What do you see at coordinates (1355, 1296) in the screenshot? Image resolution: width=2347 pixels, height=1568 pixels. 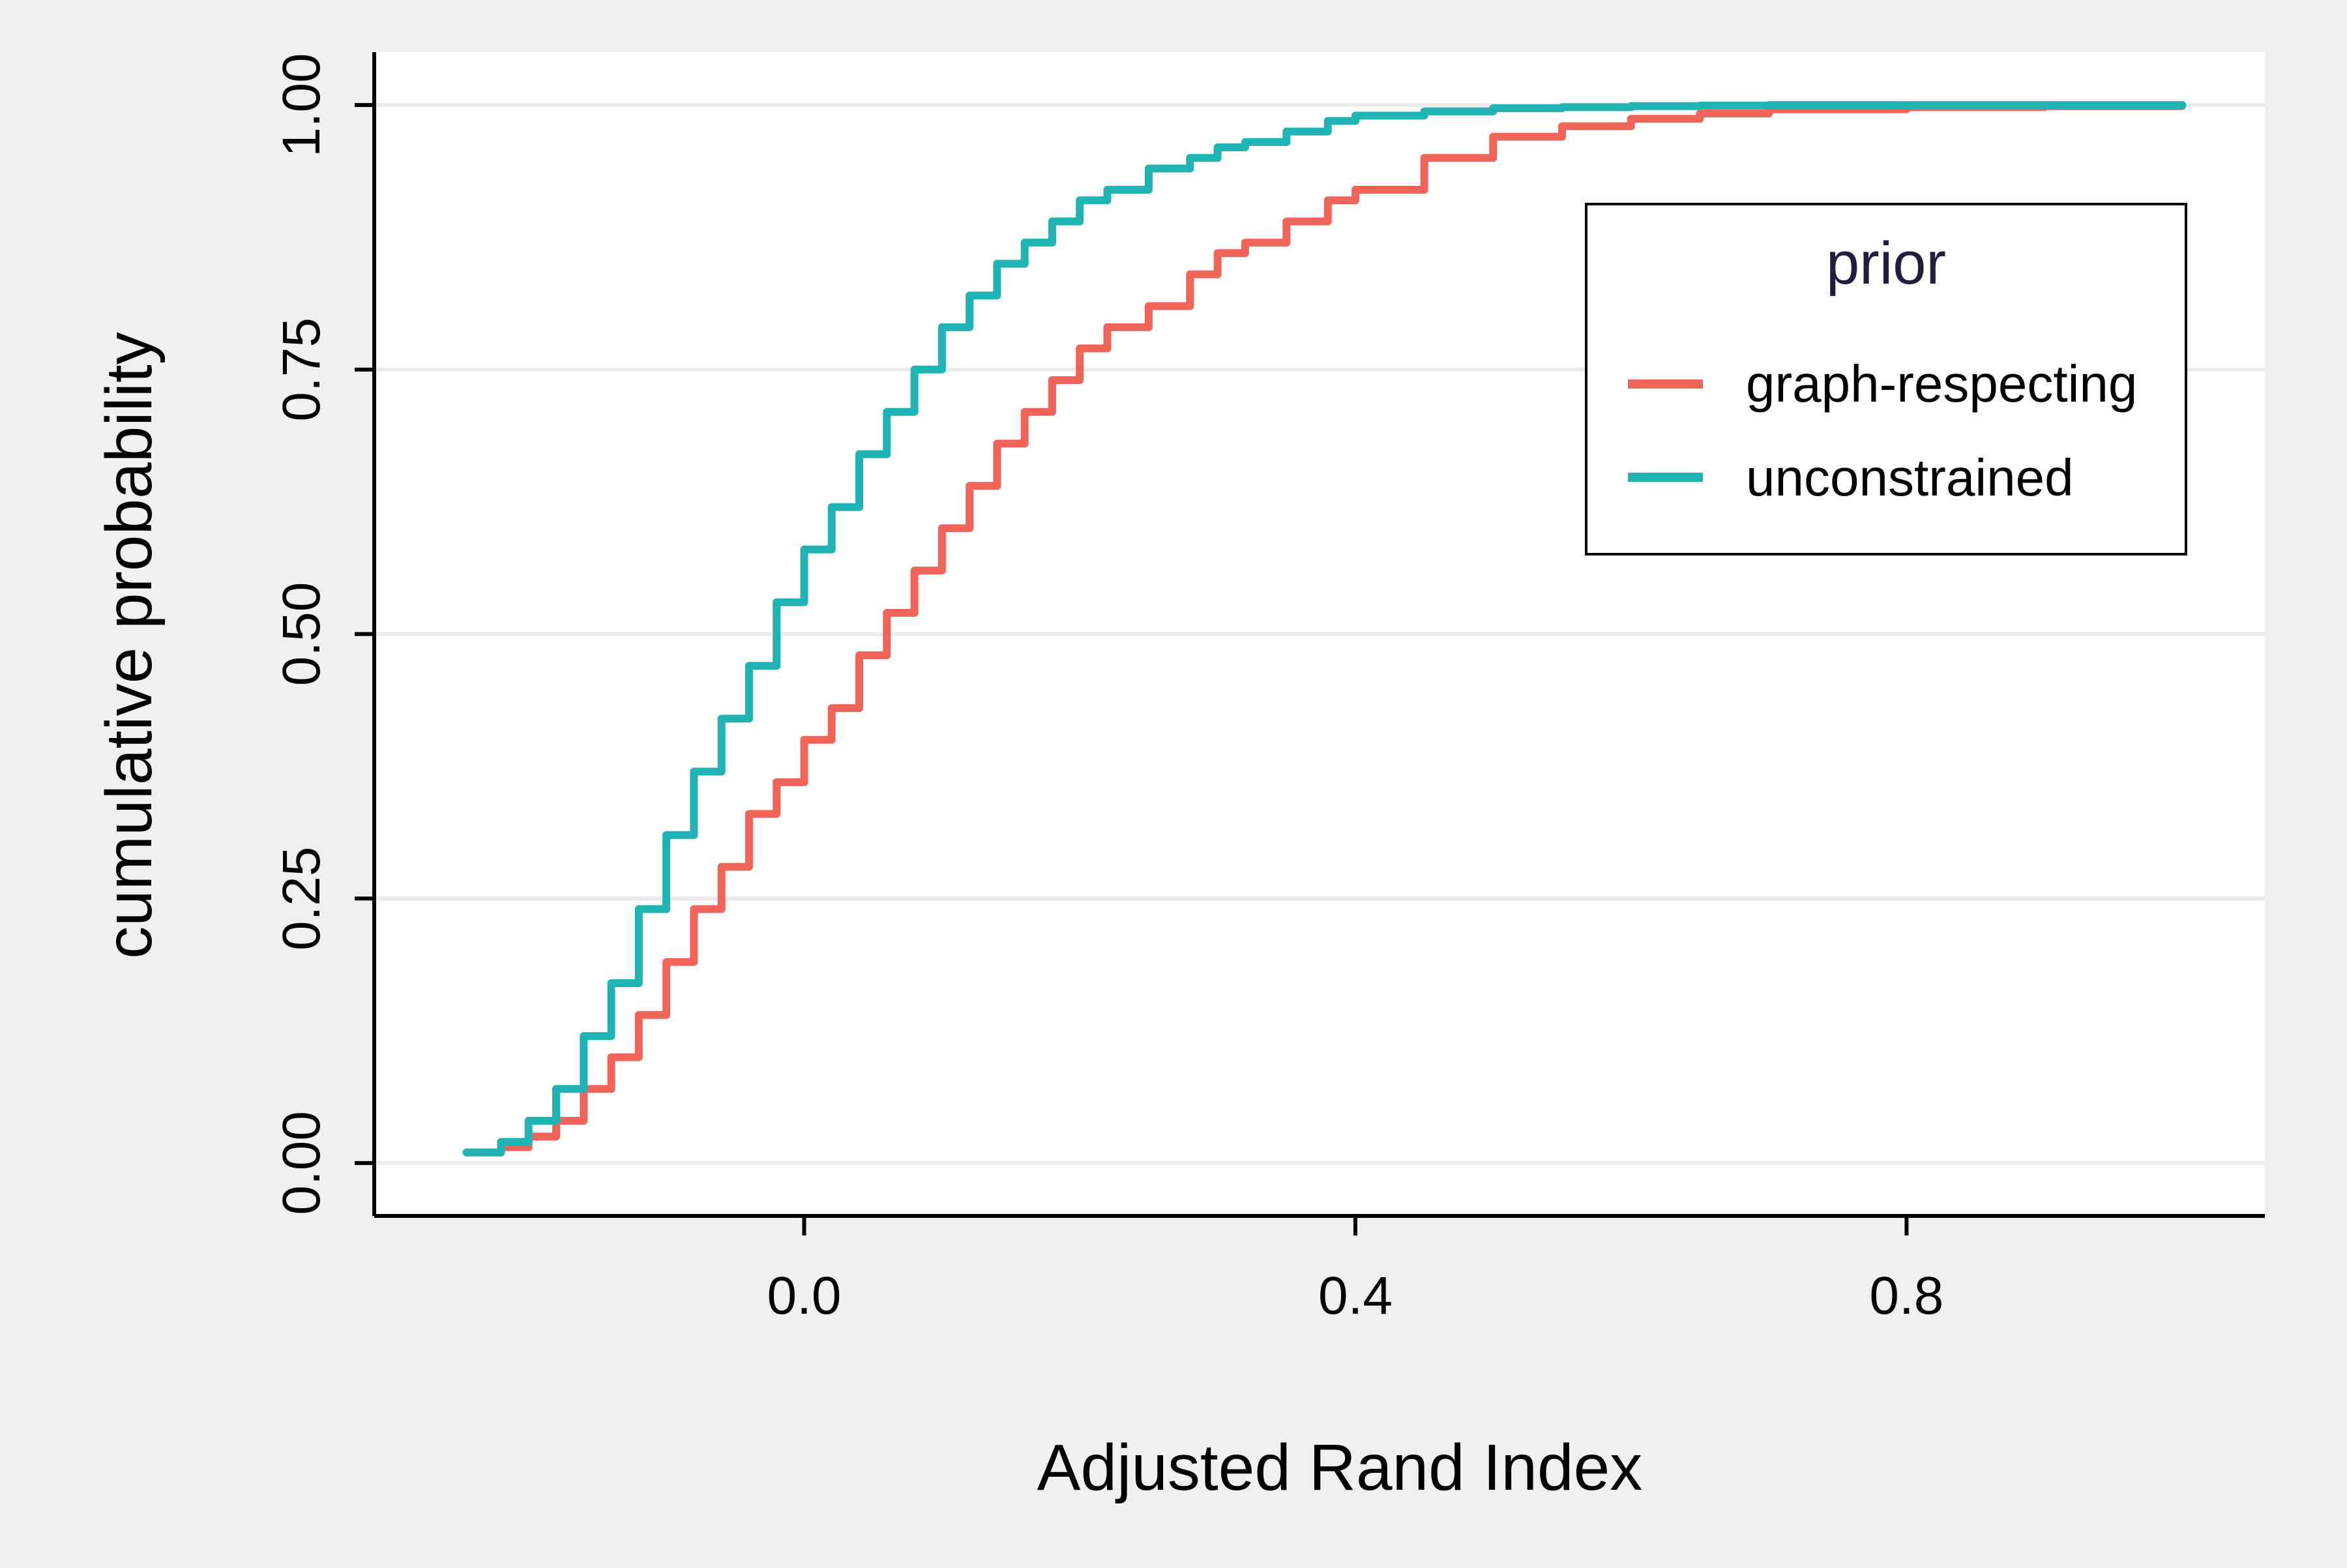 I see `x-tick-label-1: 0.4` at bounding box center [1355, 1296].